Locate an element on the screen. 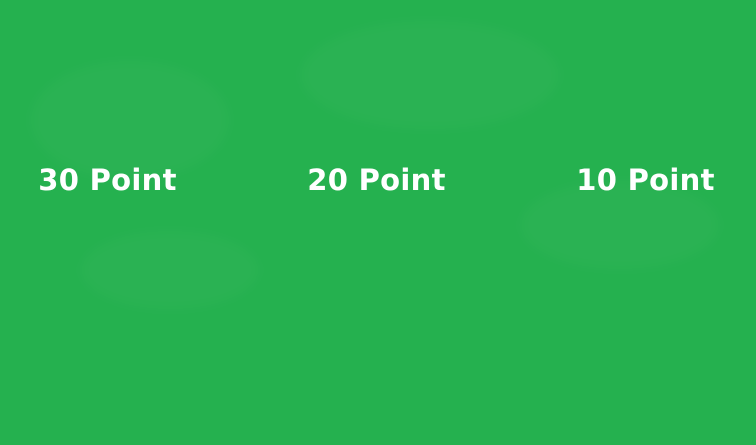 The image size is (756, 445). score-zone-30: 30 Point is located at coordinates (107, 180).